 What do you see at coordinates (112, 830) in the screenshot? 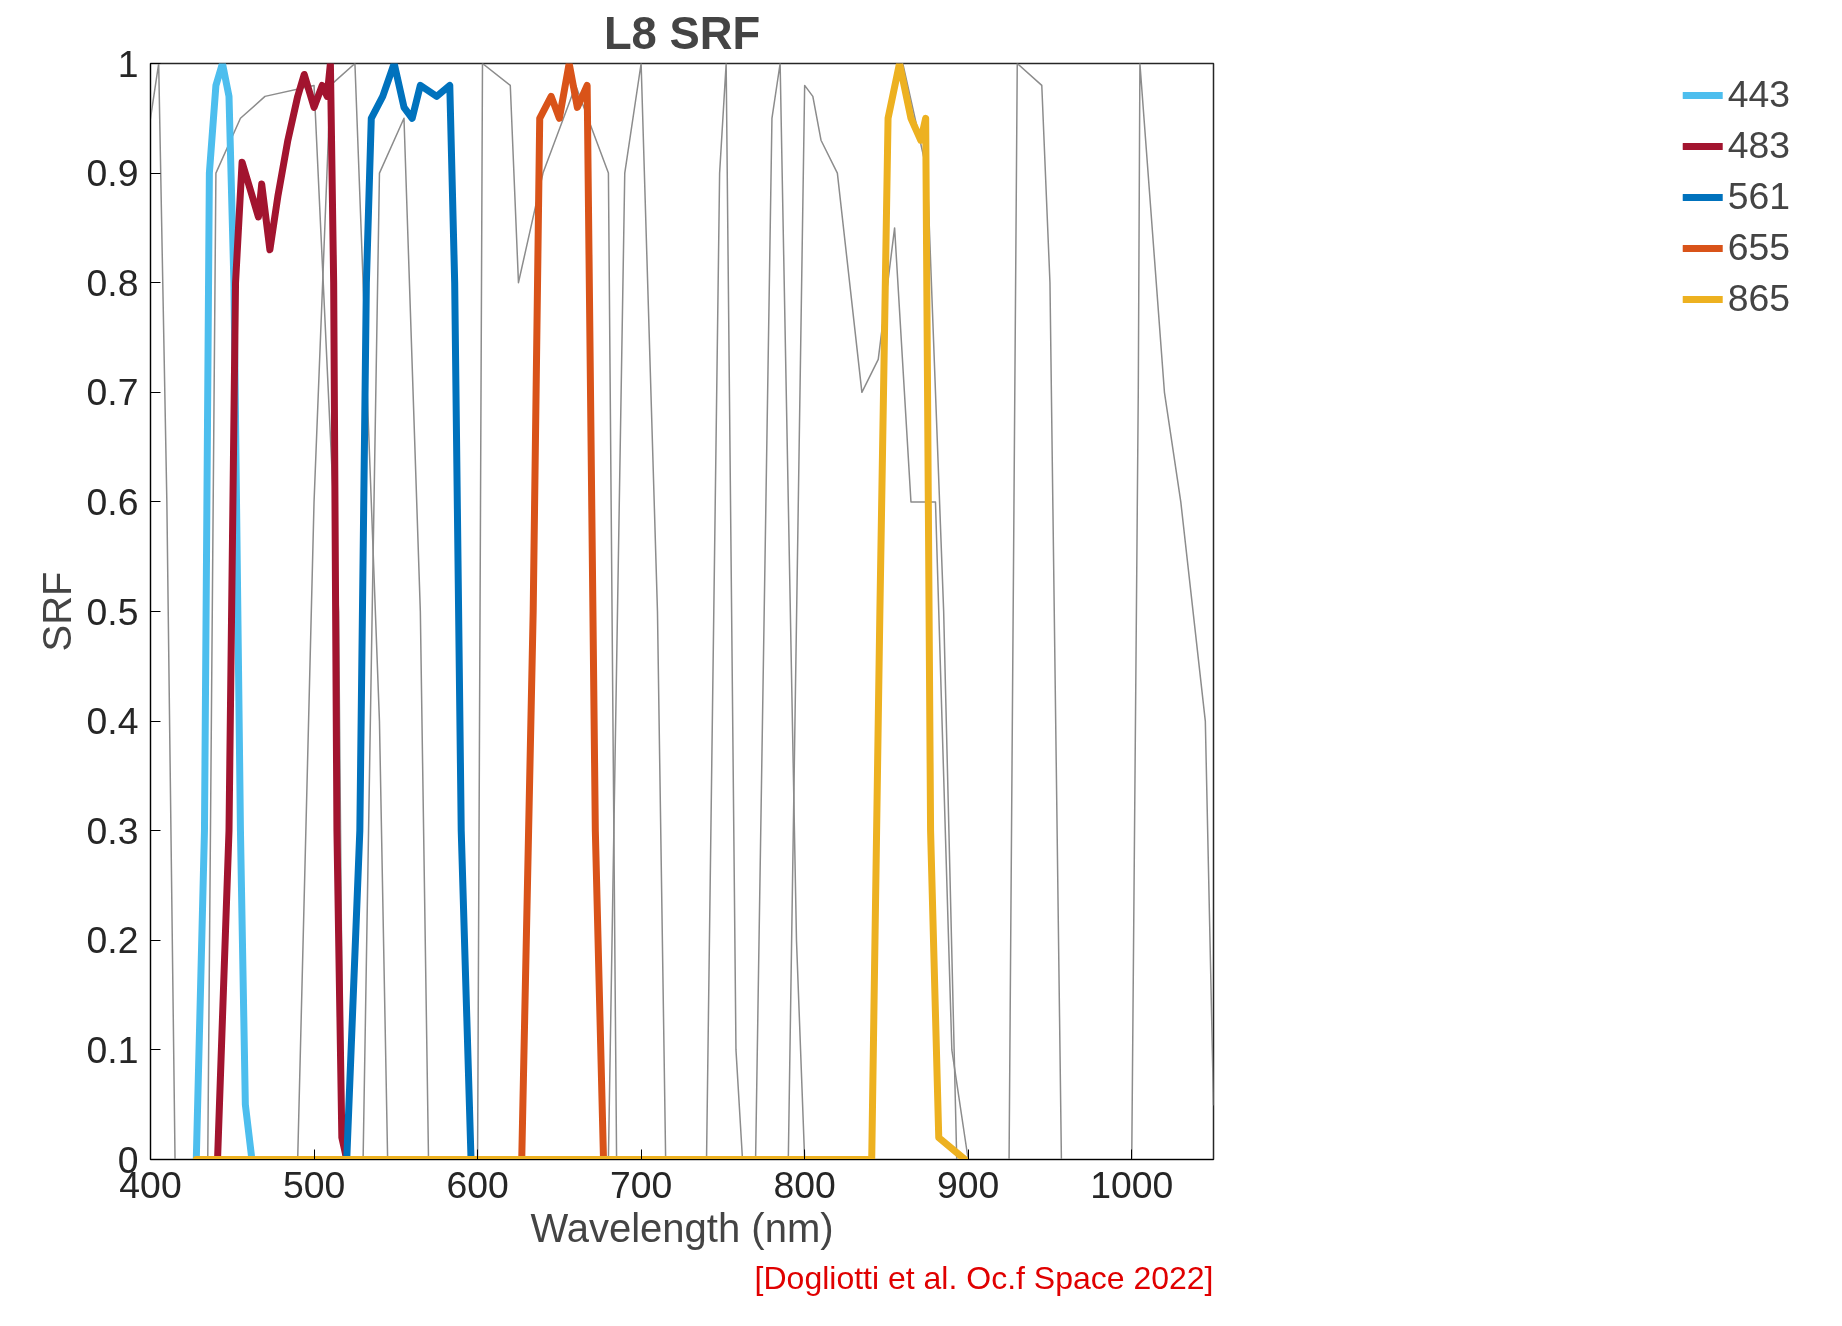
I see `y-tick-label: 0.3` at bounding box center [112, 830].